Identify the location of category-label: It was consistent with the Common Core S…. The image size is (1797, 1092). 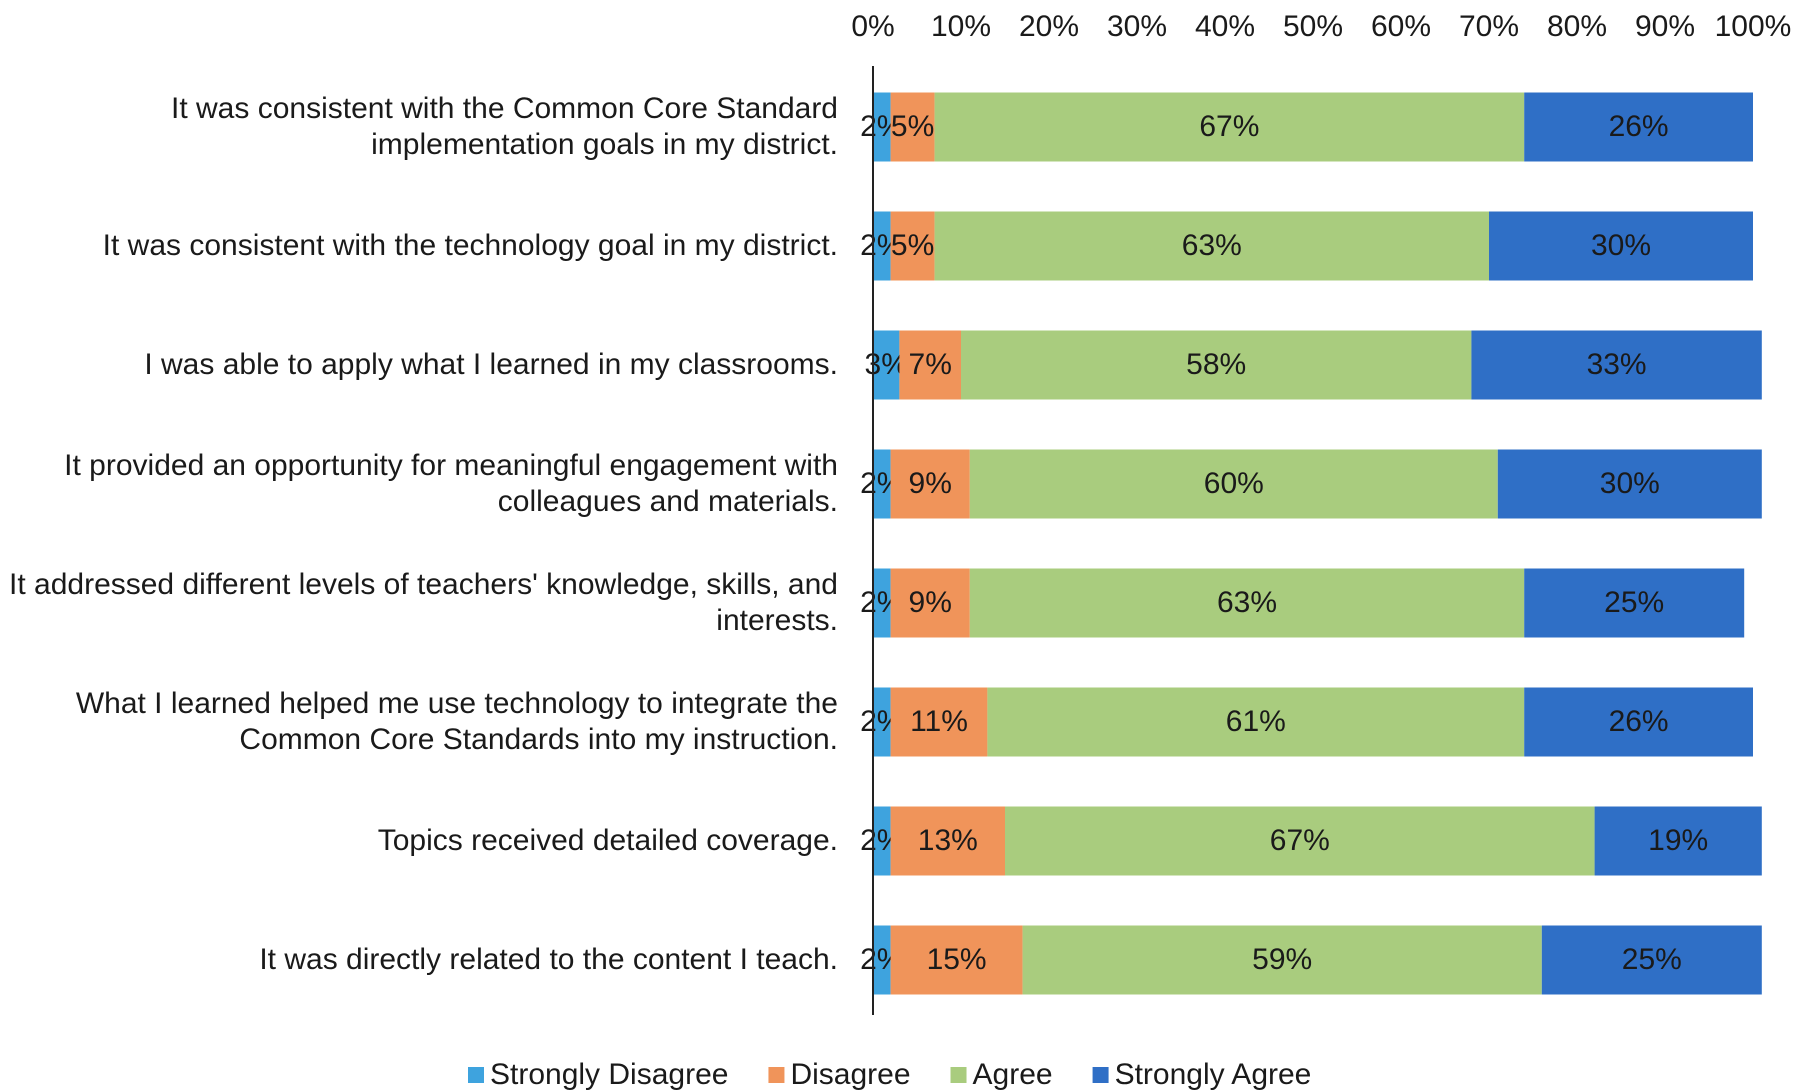
(504, 126).